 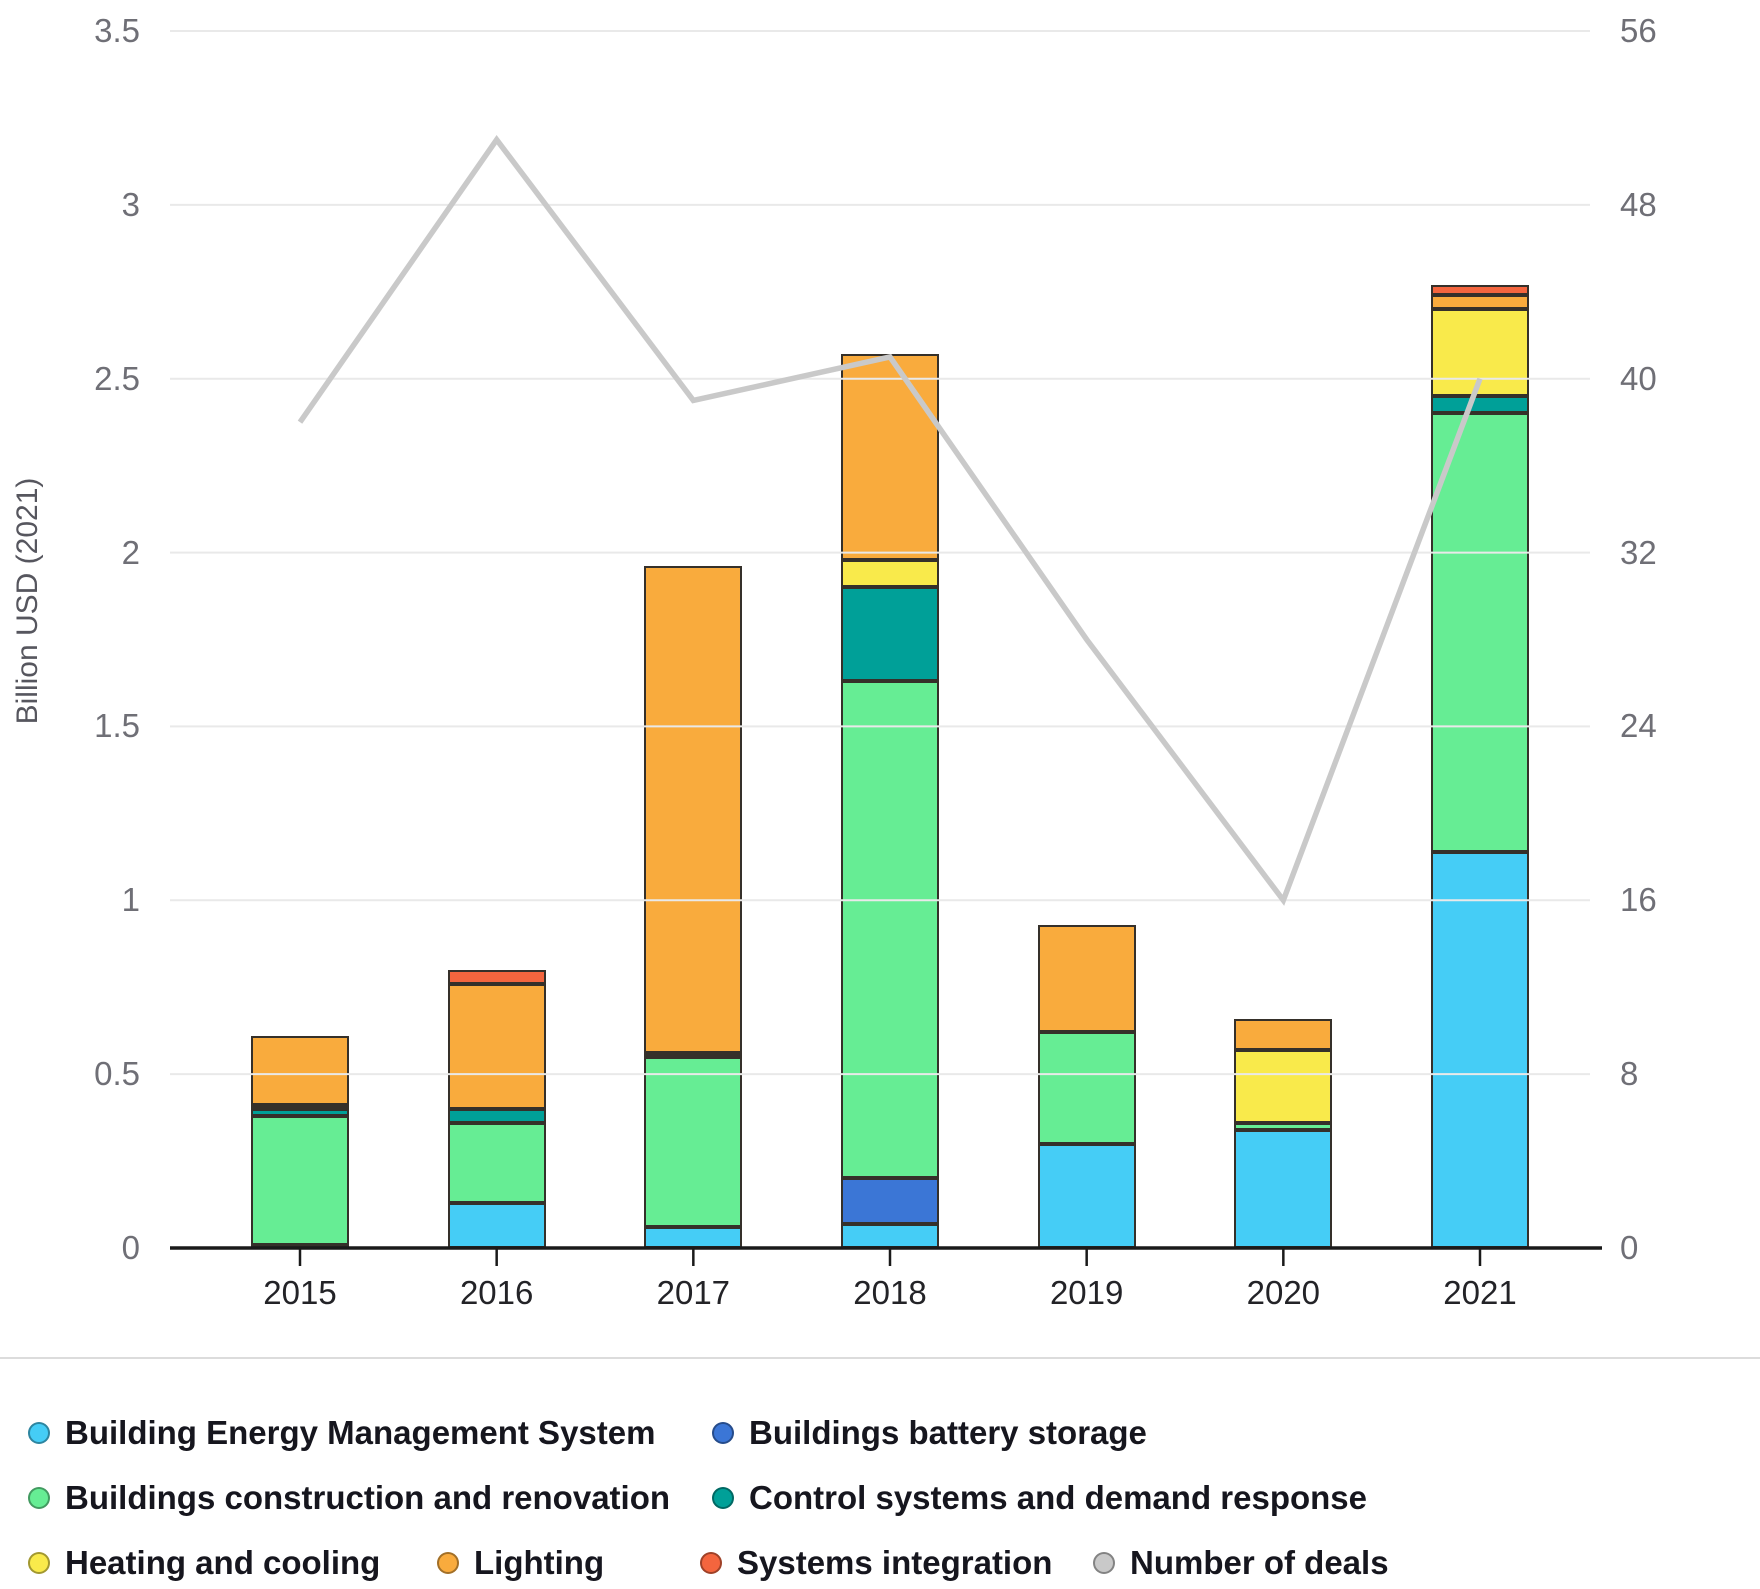 I want to click on left-axis-tick-label: 2.5, so click(x=117, y=378).